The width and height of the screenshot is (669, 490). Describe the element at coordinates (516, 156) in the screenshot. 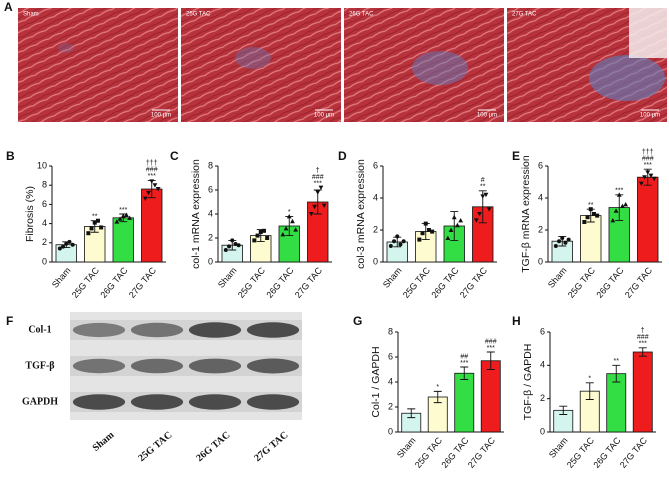

I see `panel-letter: E` at that location.